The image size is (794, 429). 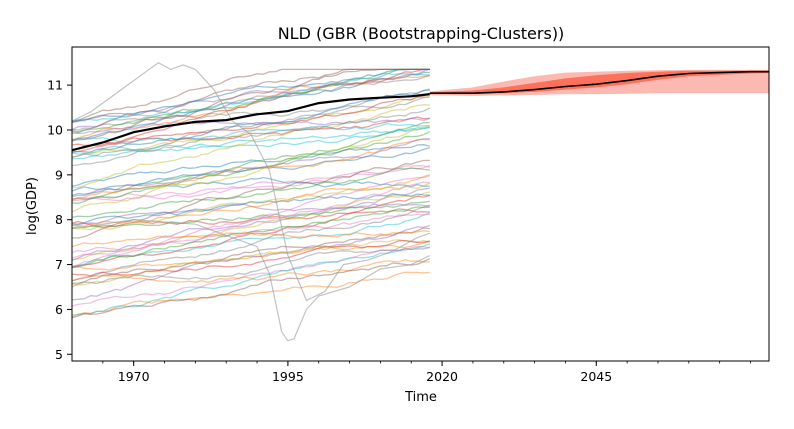 What do you see at coordinates (421, 33) in the screenshot?
I see `chart-title: NLD (GBR (Bootstrapping-Clusters))` at bounding box center [421, 33].